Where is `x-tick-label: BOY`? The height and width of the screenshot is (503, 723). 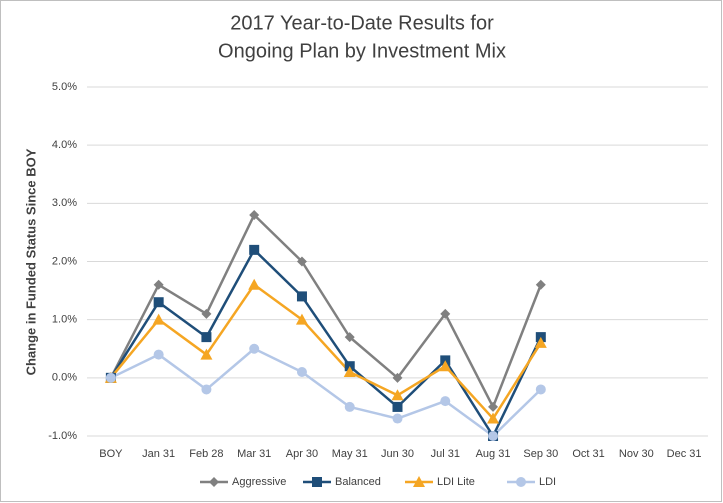
x-tick-label: BOY is located at coordinates (111, 454).